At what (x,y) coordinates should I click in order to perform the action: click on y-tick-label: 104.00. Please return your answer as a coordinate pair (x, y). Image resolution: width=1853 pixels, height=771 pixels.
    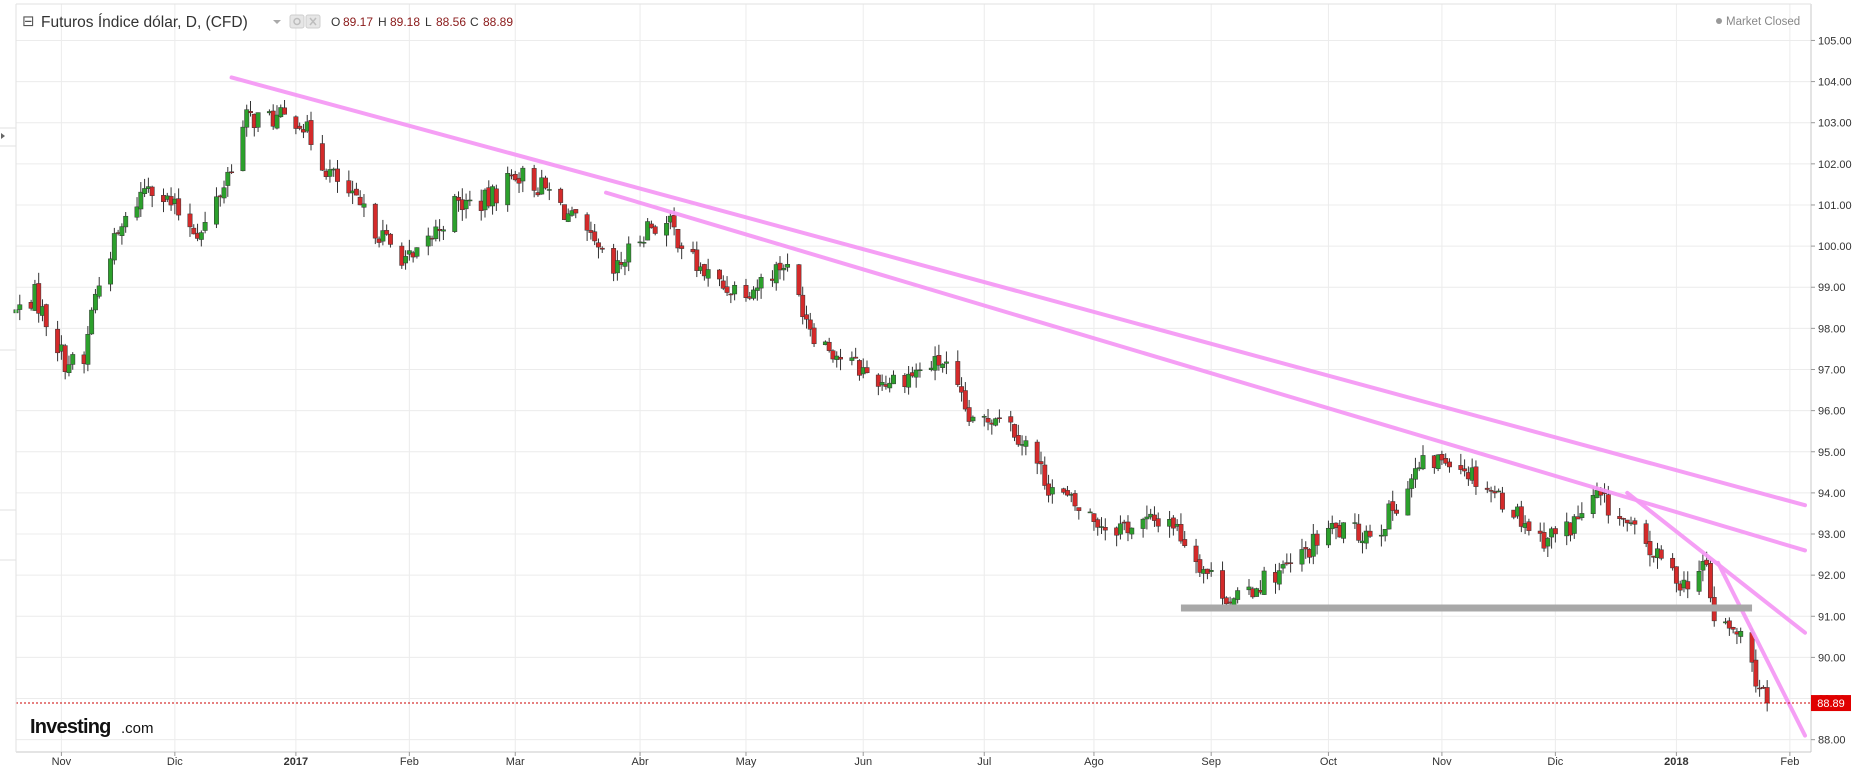
    Looking at the image, I should click on (1835, 83).